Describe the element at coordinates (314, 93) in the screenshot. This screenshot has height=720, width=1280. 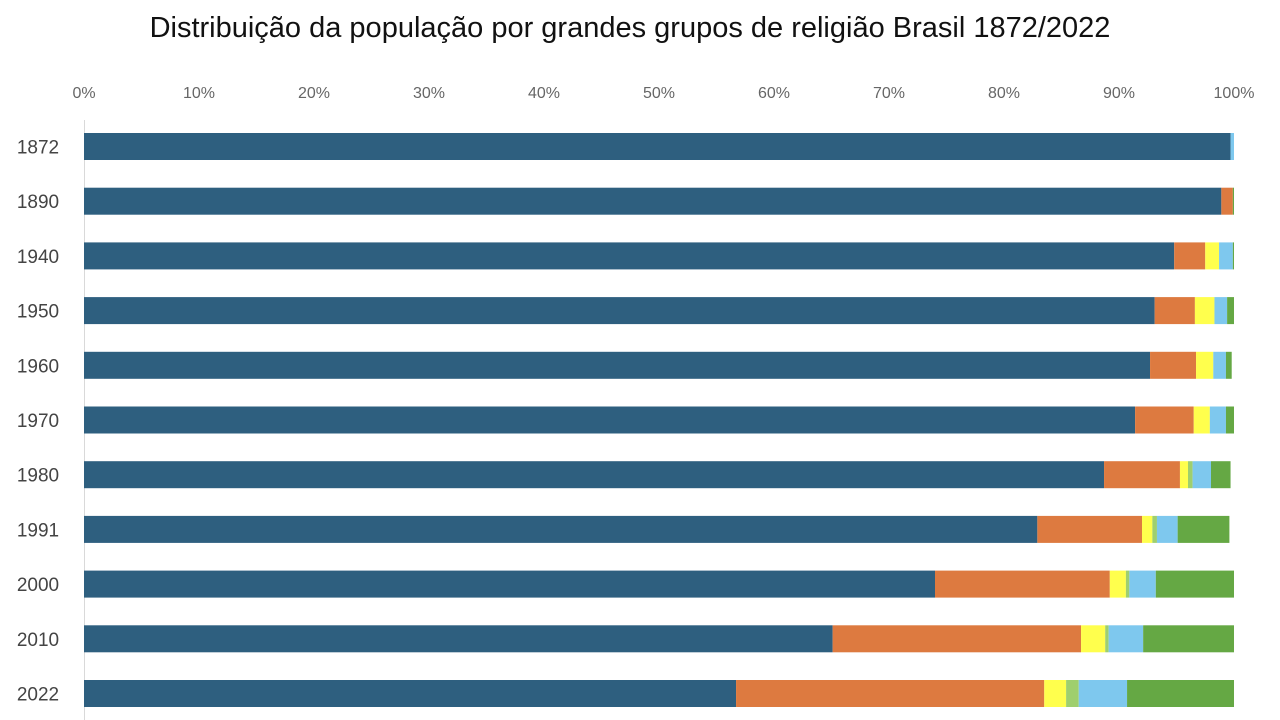
I see `x-tick-label: 20%` at that location.